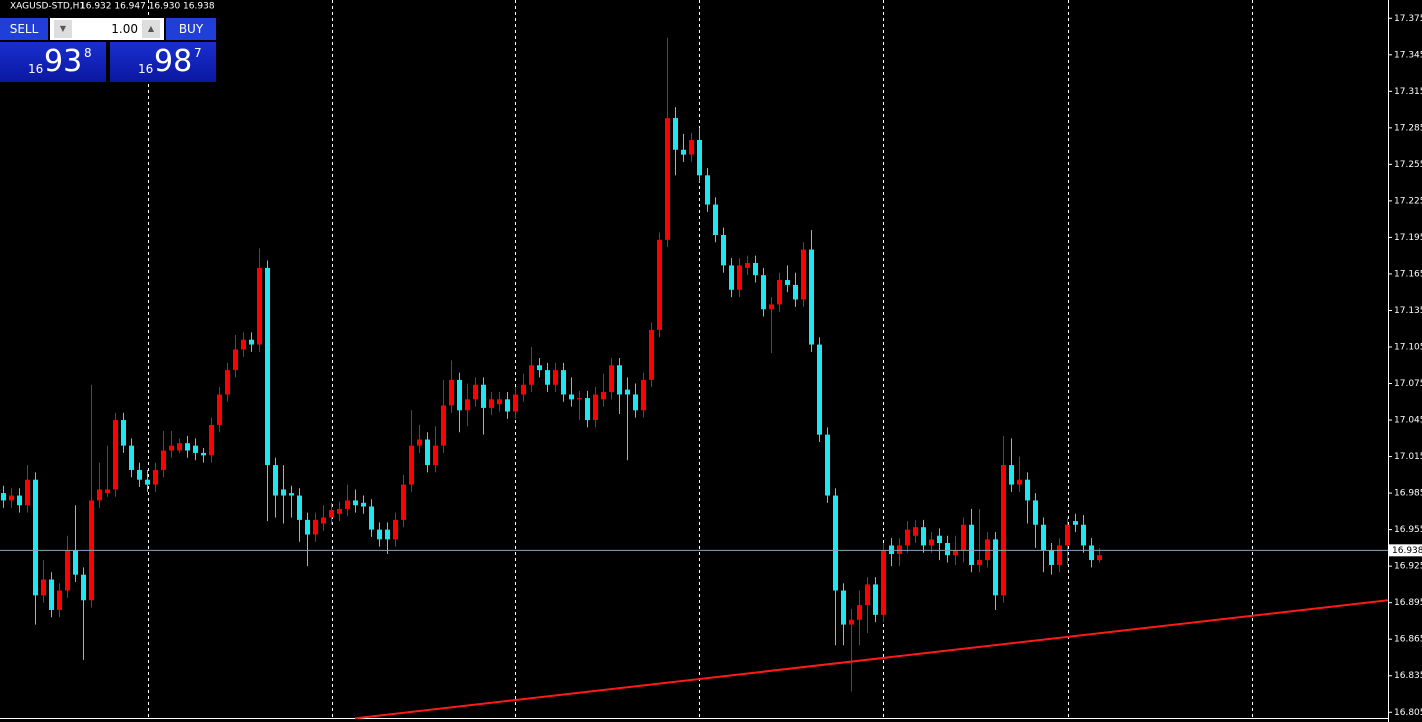 This screenshot has height=722, width=1422. Describe the element at coordinates (107, 29) in the screenshot. I see `lot-box: ▼ 1.00 ▲` at that location.